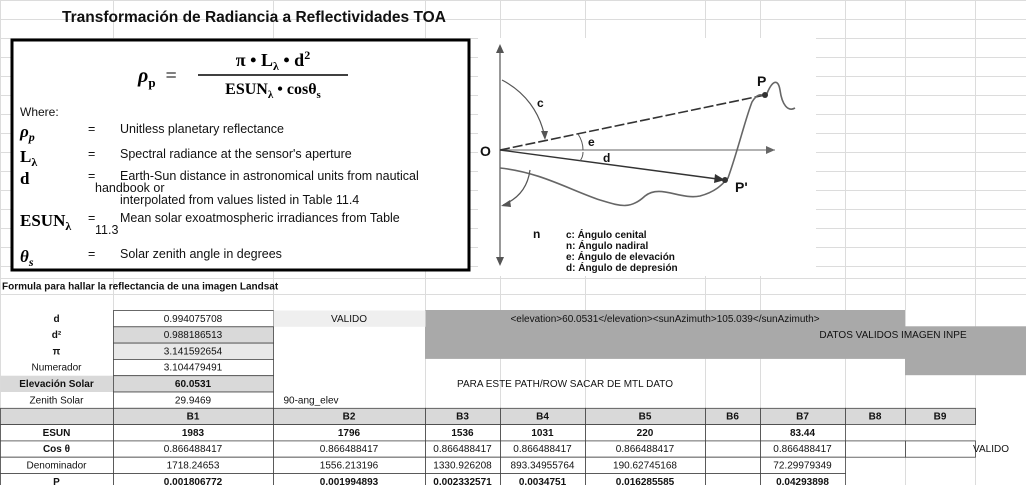  What do you see at coordinates (802, 433) in the screenshot?
I see `cell-text: 83.44` at bounding box center [802, 433].